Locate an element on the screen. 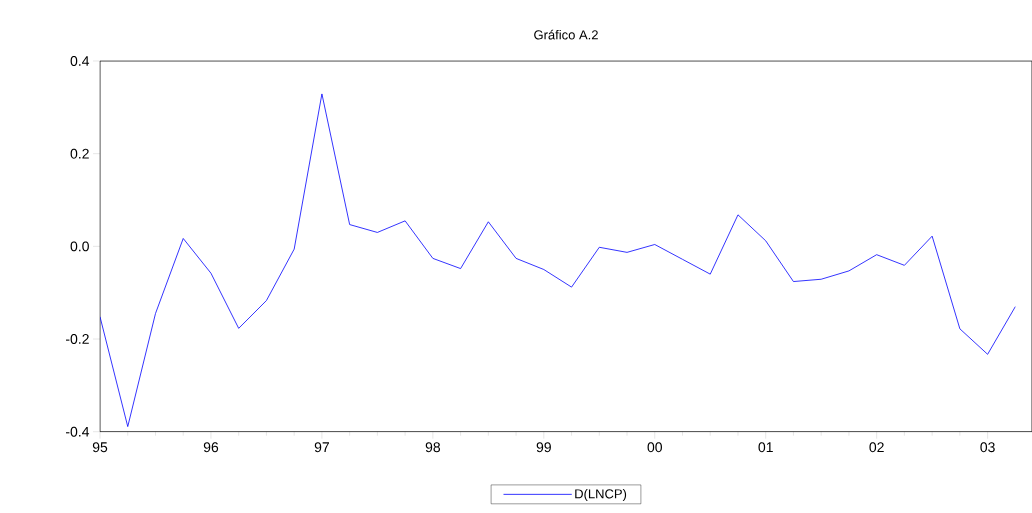  x-tick-label: 96 is located at coordinates (211, 447).